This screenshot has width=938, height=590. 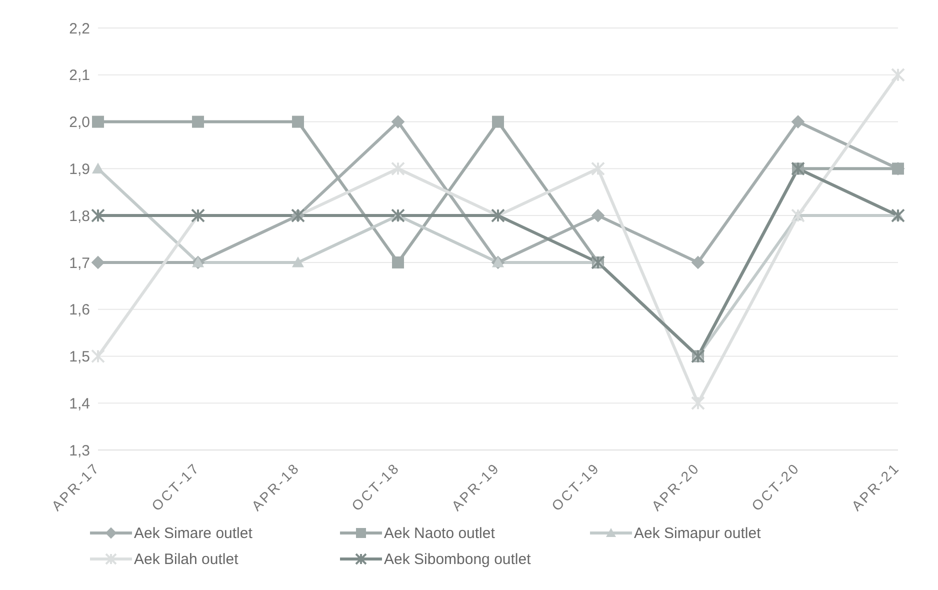 What do you see at coordinates (79, 310) in the screenshot?
I see `y-tick-label: 1,6` at bounding box center [79, 310].